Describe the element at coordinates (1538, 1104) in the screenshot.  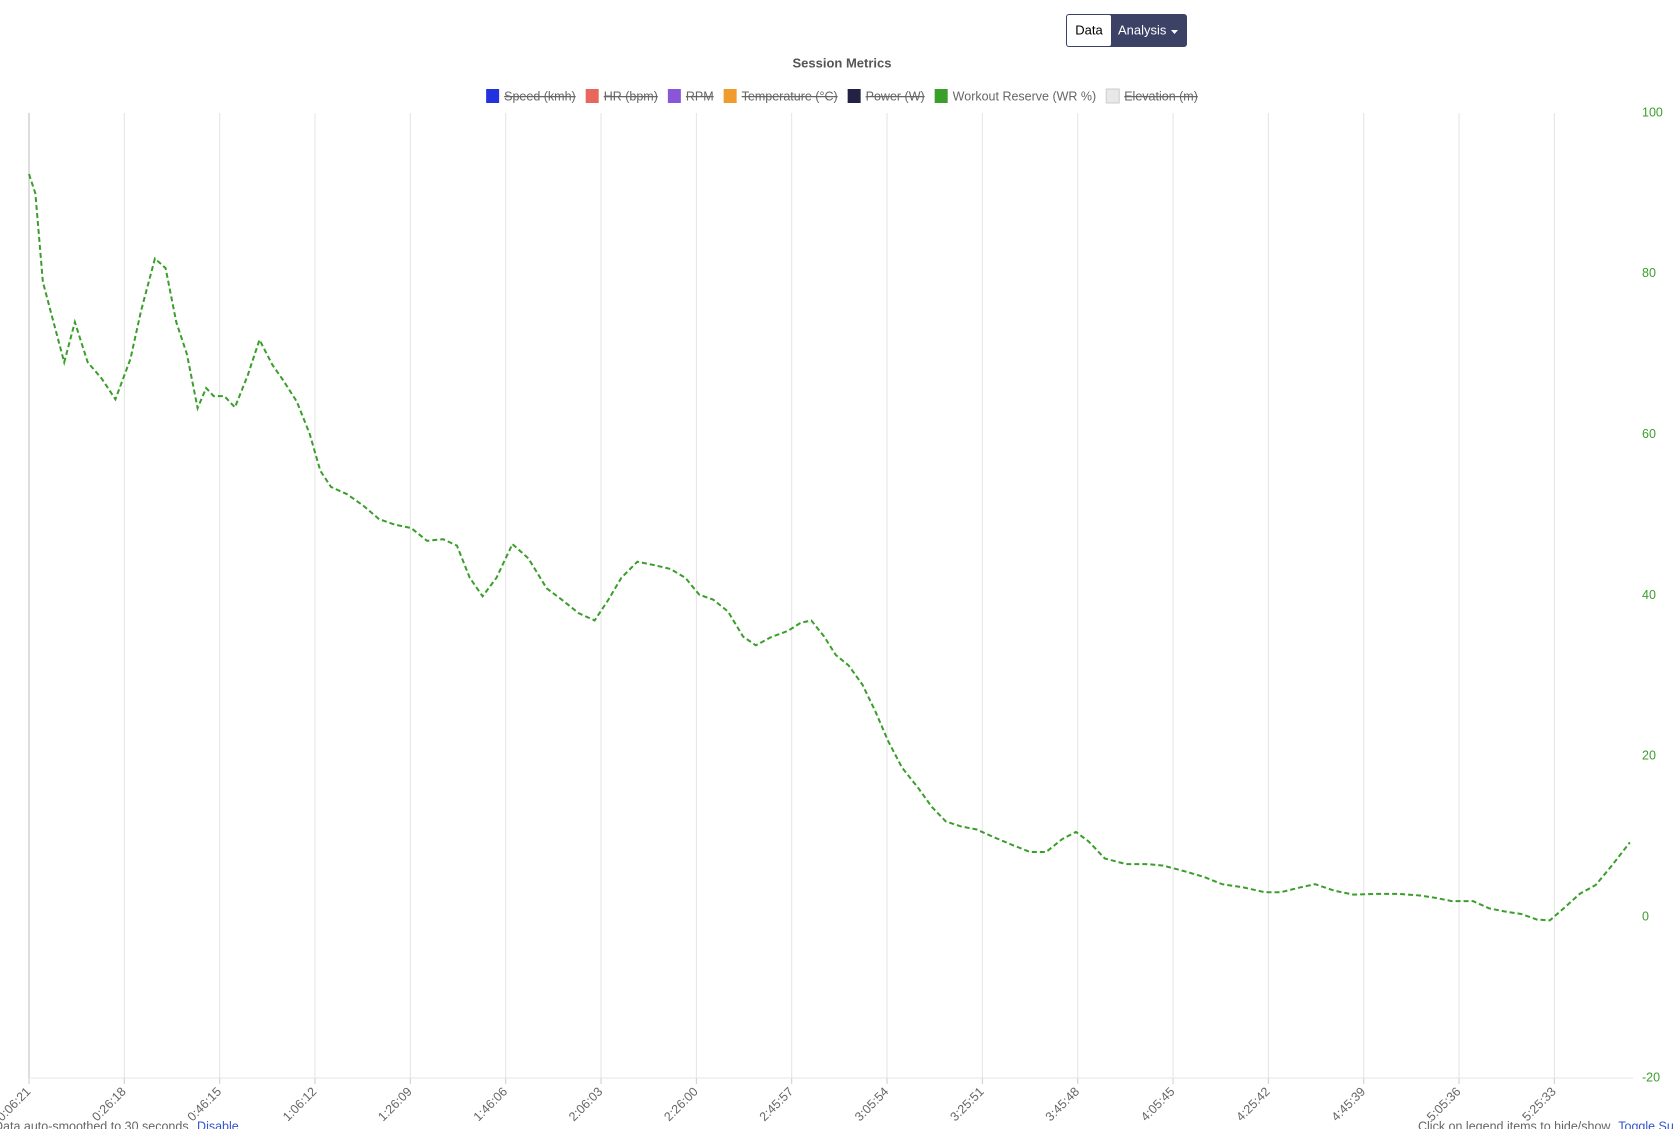
I see `x-tick-label: 5:25:33` at that location.